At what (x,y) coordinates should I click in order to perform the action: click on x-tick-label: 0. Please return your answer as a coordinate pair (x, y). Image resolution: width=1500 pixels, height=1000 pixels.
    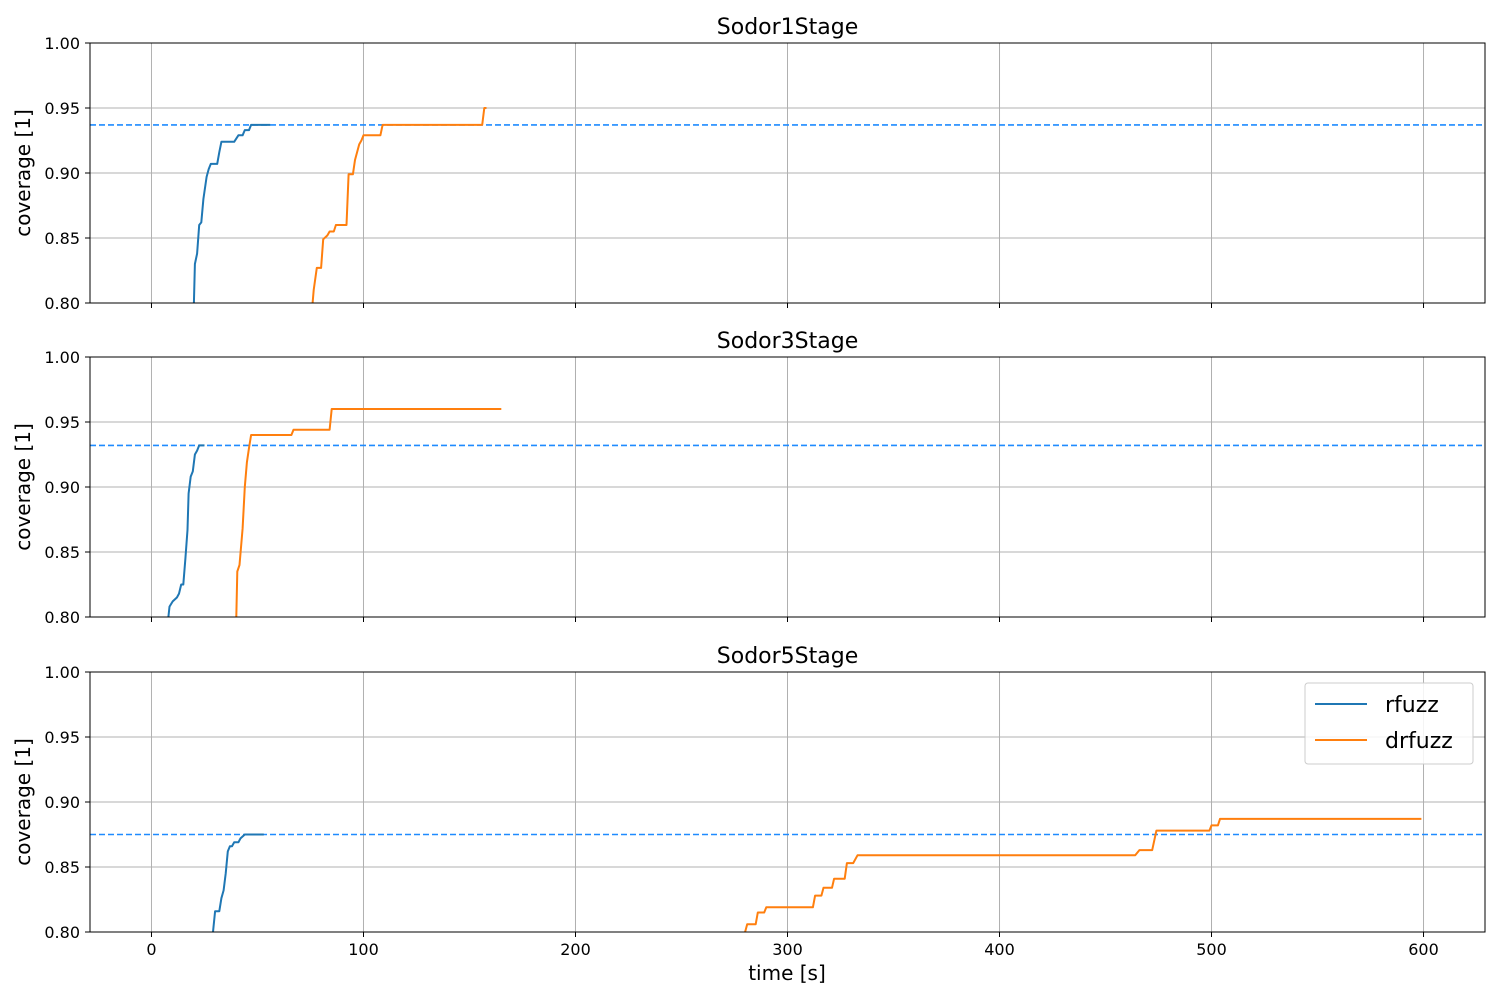
    Looking at the image, I should click on (151, 949).